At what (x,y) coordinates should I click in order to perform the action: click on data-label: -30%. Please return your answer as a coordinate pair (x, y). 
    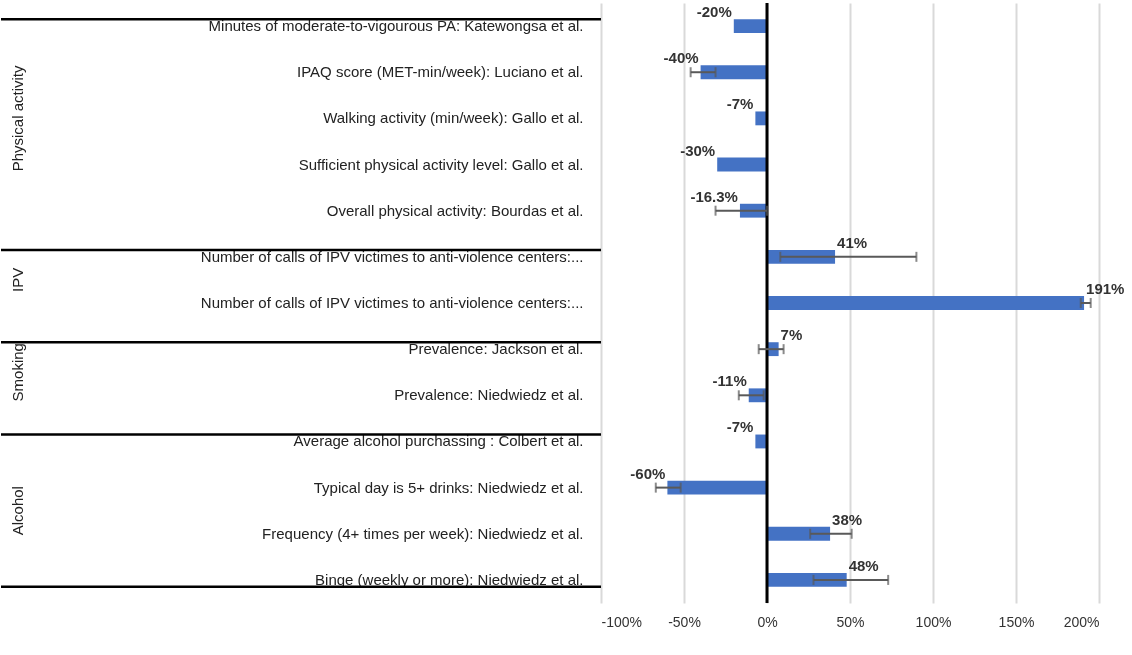
    Looking at the image, I should click on (698, 150).